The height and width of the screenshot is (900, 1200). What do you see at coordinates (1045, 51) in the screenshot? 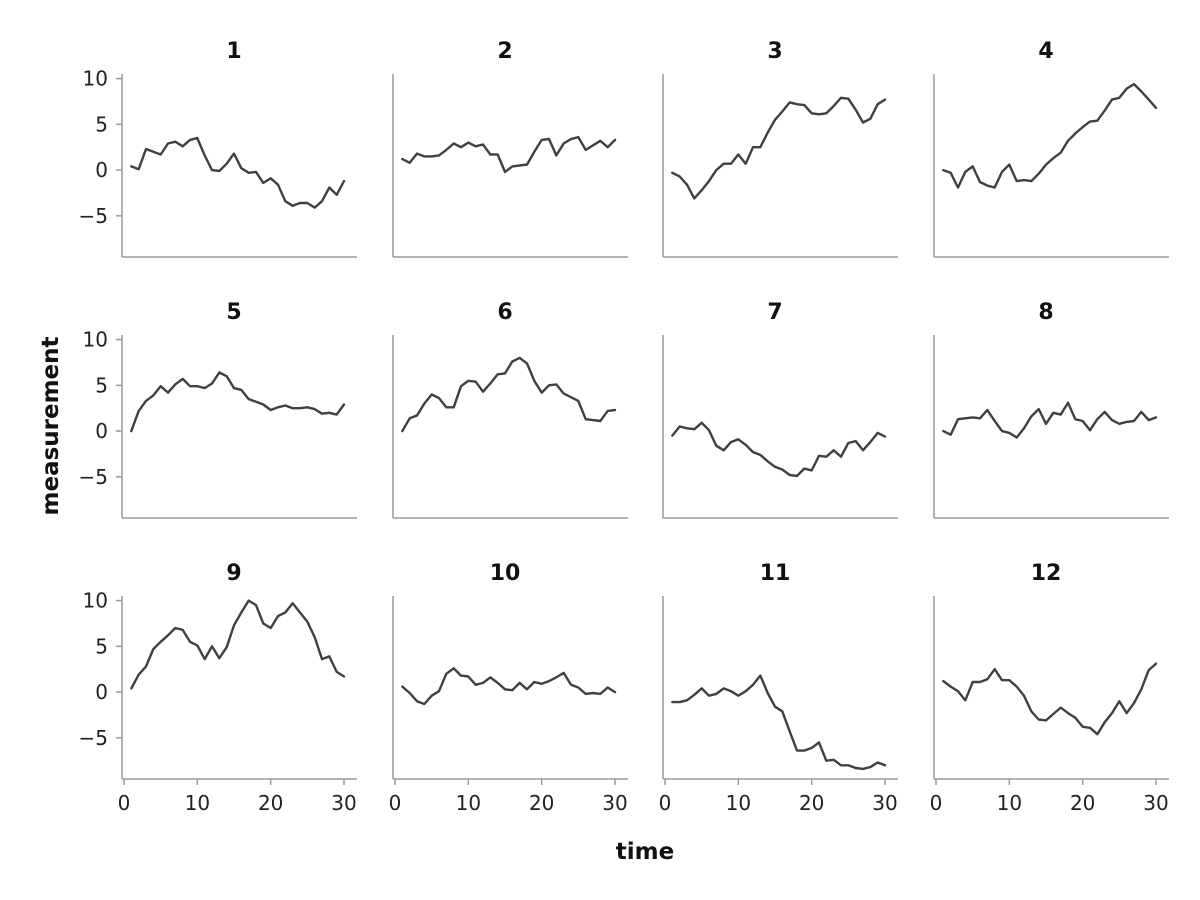
I see `panel-title: 4` at bounding box center [1045, 51].